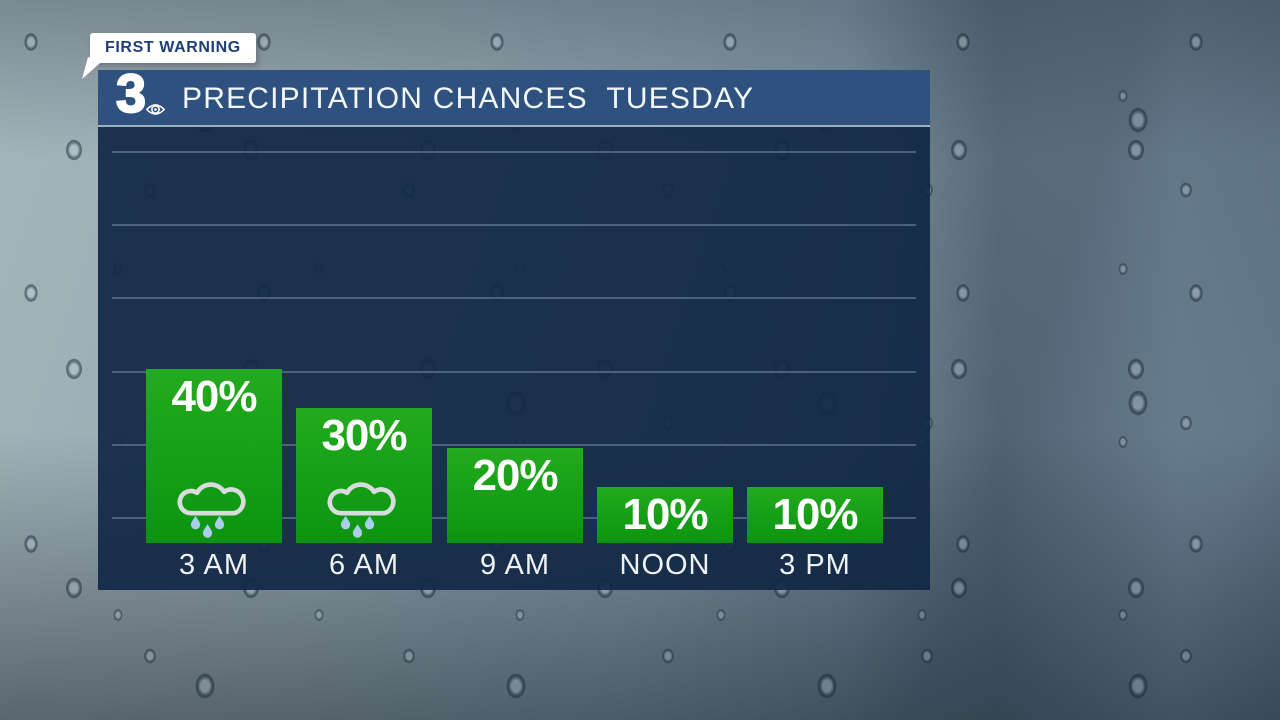  Describe the element at coordinates (131, 94) in the screenshot. I see `channel-number: 3` at that location.